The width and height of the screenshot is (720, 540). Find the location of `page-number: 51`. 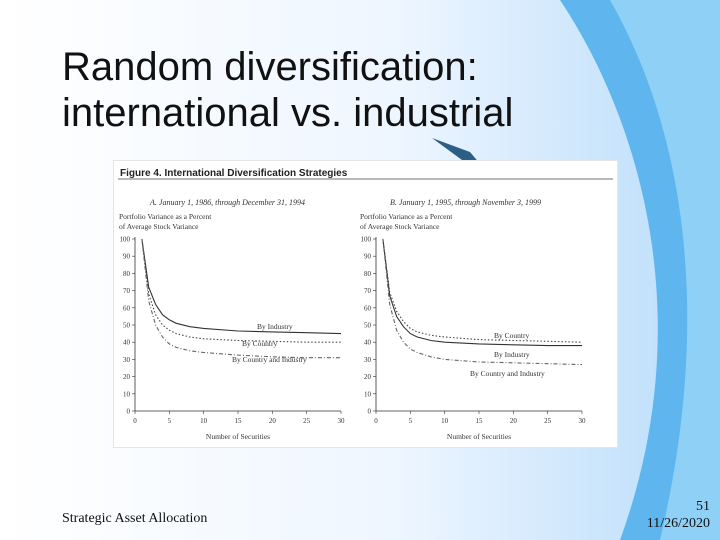

page-number: 51 is located at coordinates (703, 506).